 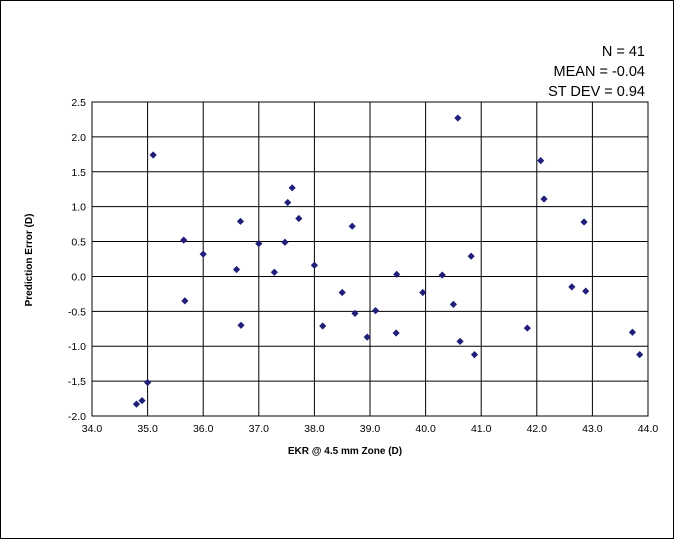 I want to click on stats-box: N = 41 MEAN = -0.04 ST DEV = 0.94, so click(x=596, y=72).